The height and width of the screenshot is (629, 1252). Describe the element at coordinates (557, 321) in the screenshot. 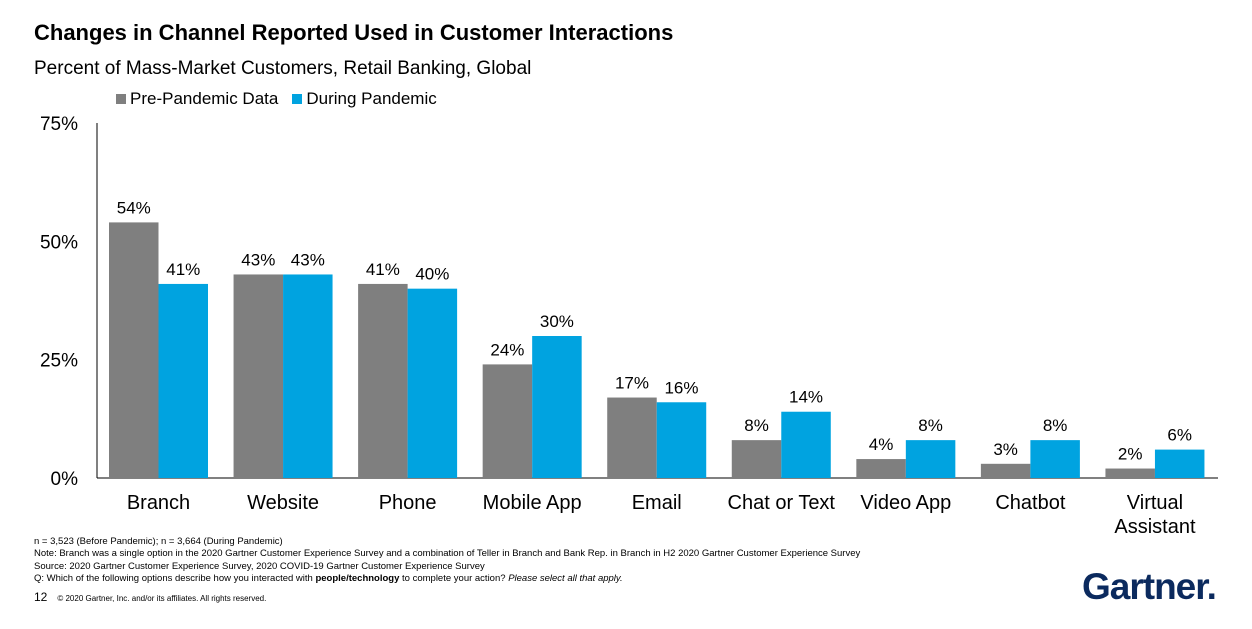

I see `data-label: 30%` at that location.